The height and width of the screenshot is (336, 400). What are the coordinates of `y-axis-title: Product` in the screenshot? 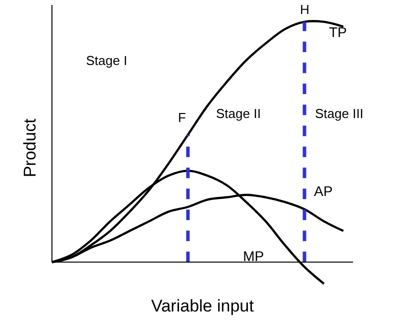 It's located at (30, 148).